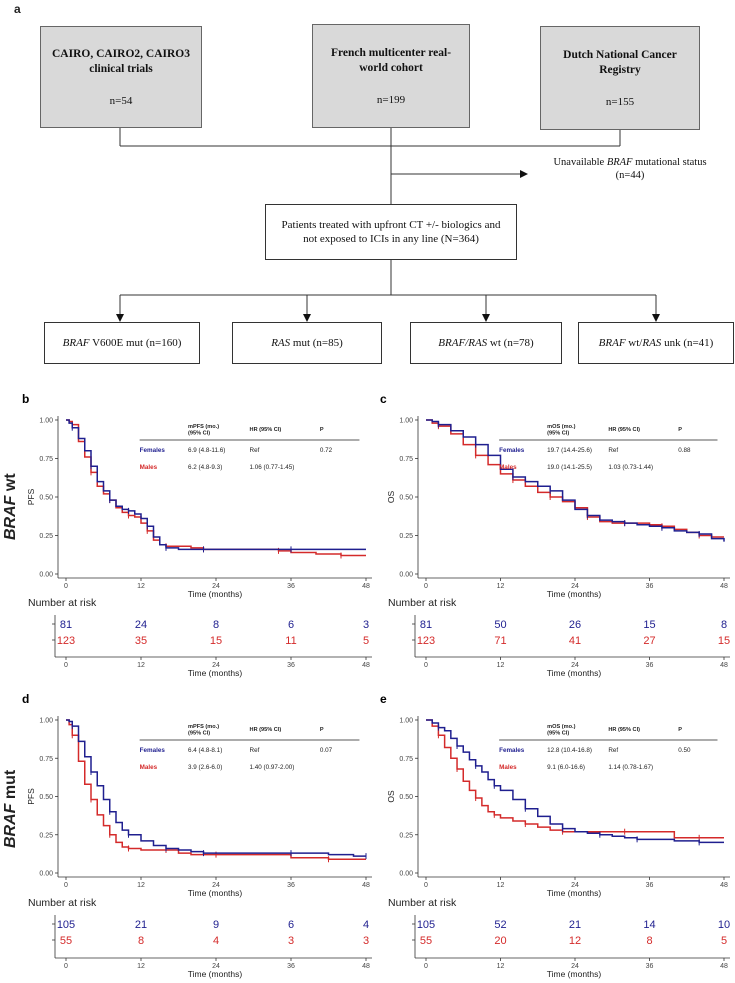 The image size is (735, 983). What do you see at coordinates (566, 767) in the screenshot?
I see `stats-median-value: 9.1 (6.0-16.6)` at bounding box center [566, 767].